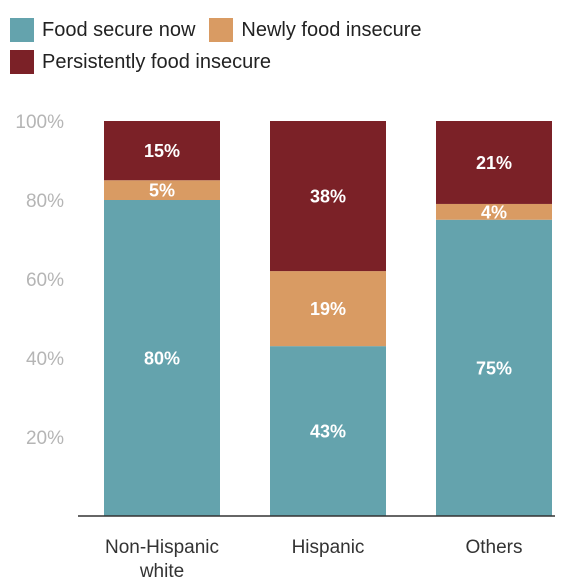 This screenshot has width=569, height=577. I want to click on legend-label-newly-food-insecure: Newly food insecure, so click(331, 29).